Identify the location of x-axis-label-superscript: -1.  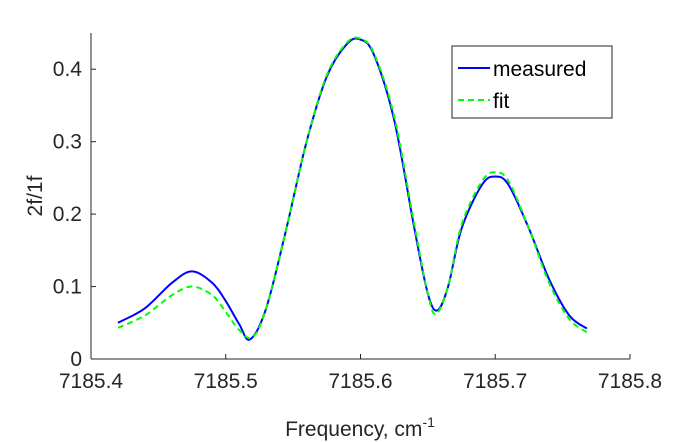
(428, 422).